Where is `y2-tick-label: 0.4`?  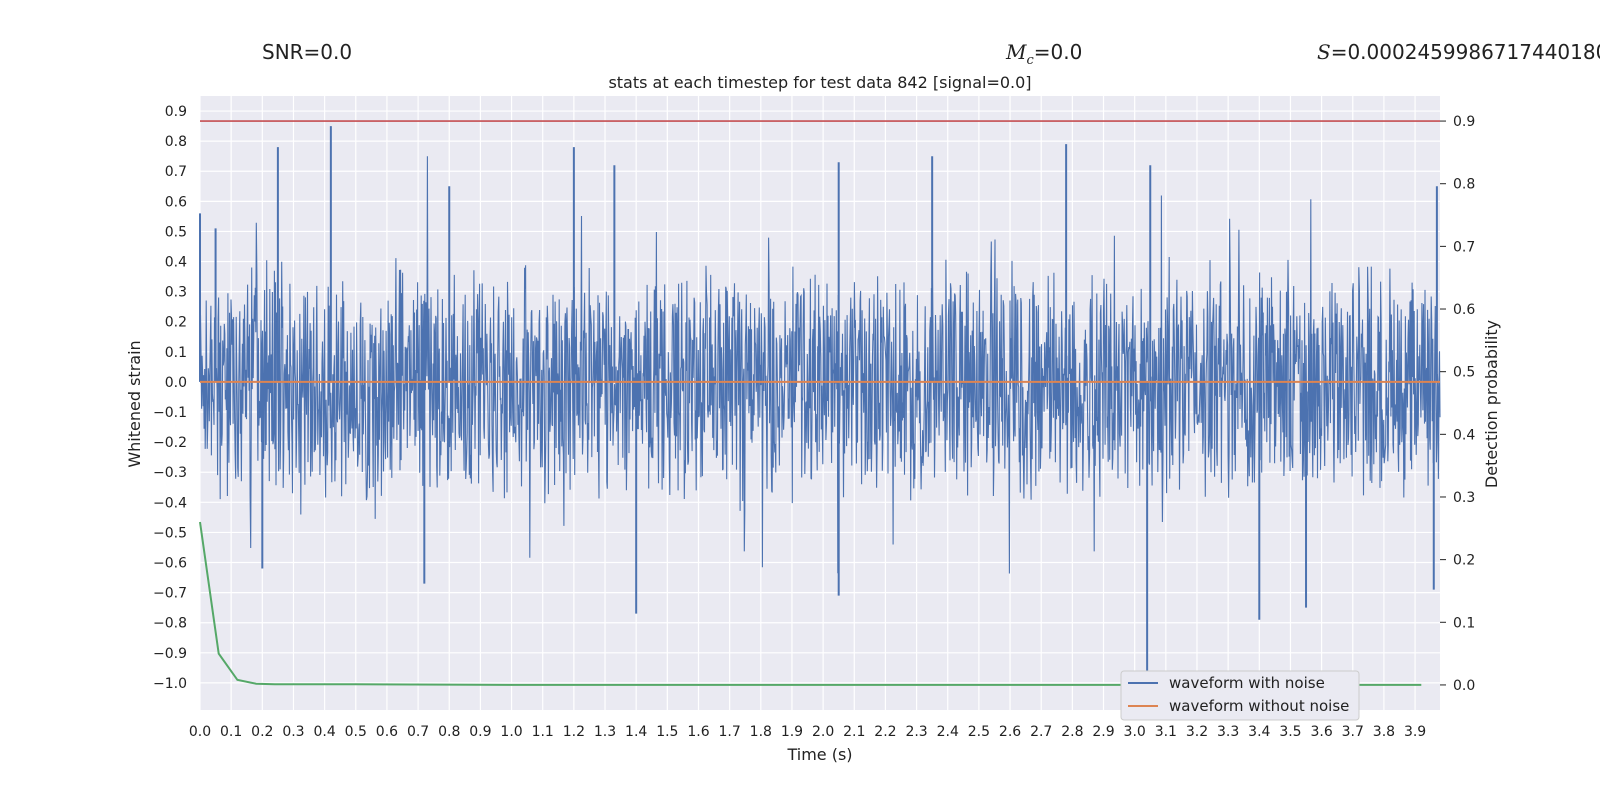
y2-tick-label: 0.4 is located at coordinates (1464, 435).